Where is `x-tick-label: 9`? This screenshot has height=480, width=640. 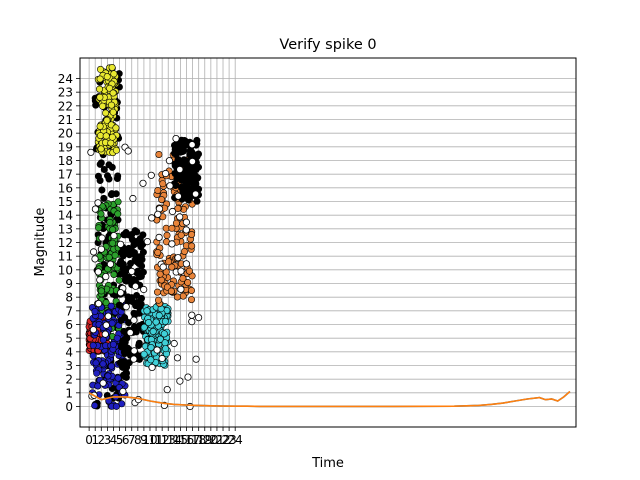 x-tick-label: 9 is located at coordinates (144, 440).